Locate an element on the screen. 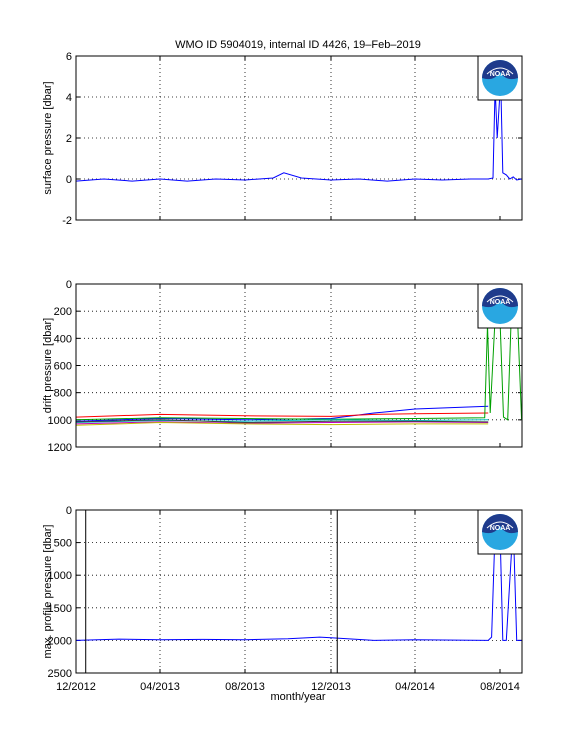 Image resolution: width=576 pixels, height=756 pixels. y-tick-label: 1500 is located at coordinates (60, 609).